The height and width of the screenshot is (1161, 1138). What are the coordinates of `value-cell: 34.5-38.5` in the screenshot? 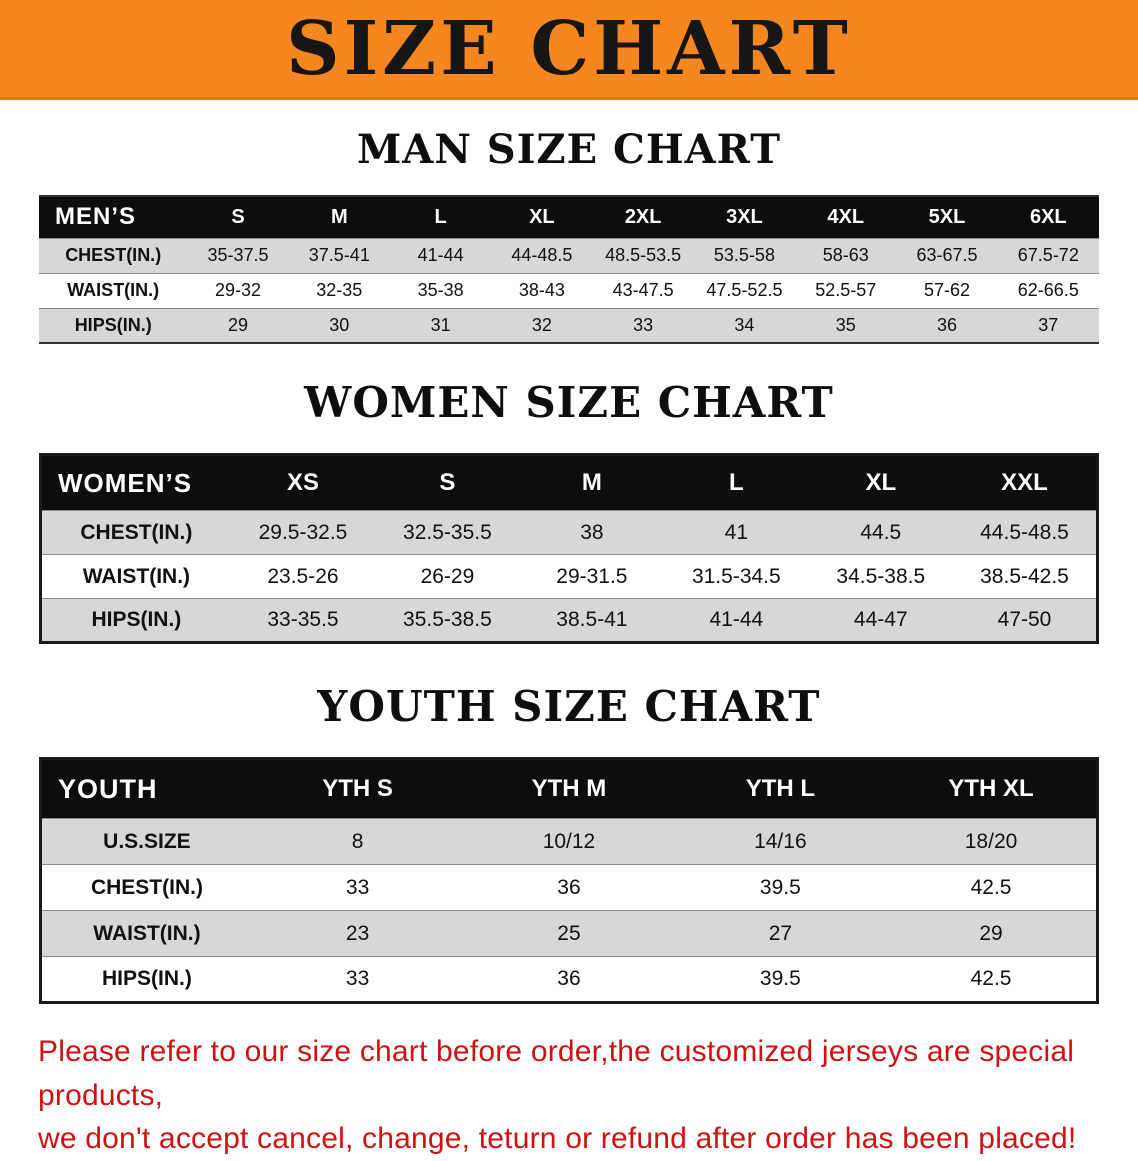 It's located at (881, 576).